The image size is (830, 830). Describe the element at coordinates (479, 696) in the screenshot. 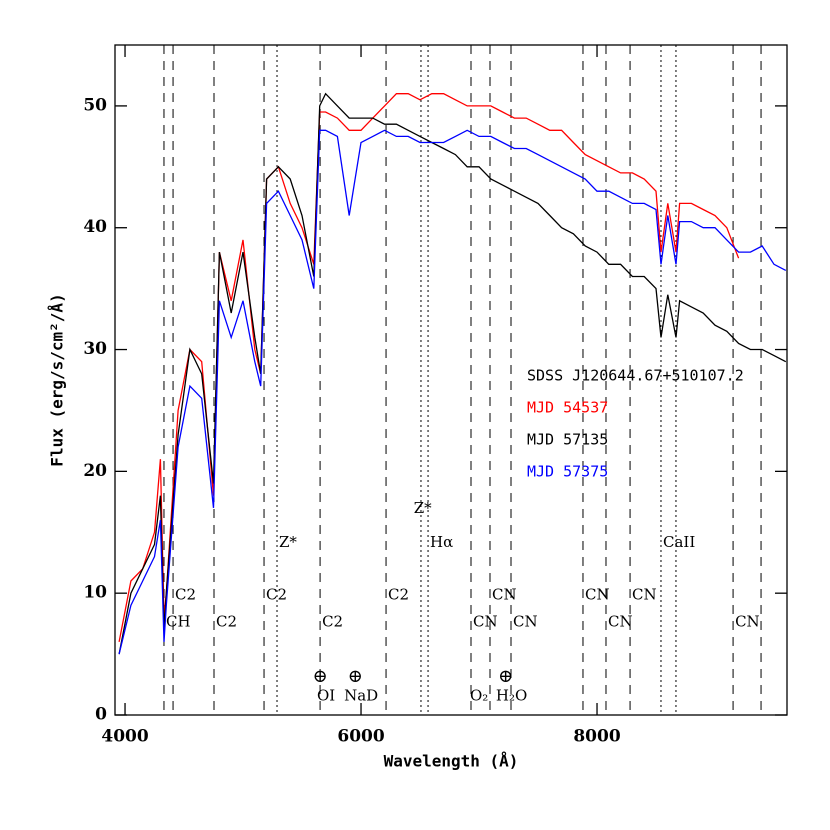

I see `telluric-label: O₂` at that location.